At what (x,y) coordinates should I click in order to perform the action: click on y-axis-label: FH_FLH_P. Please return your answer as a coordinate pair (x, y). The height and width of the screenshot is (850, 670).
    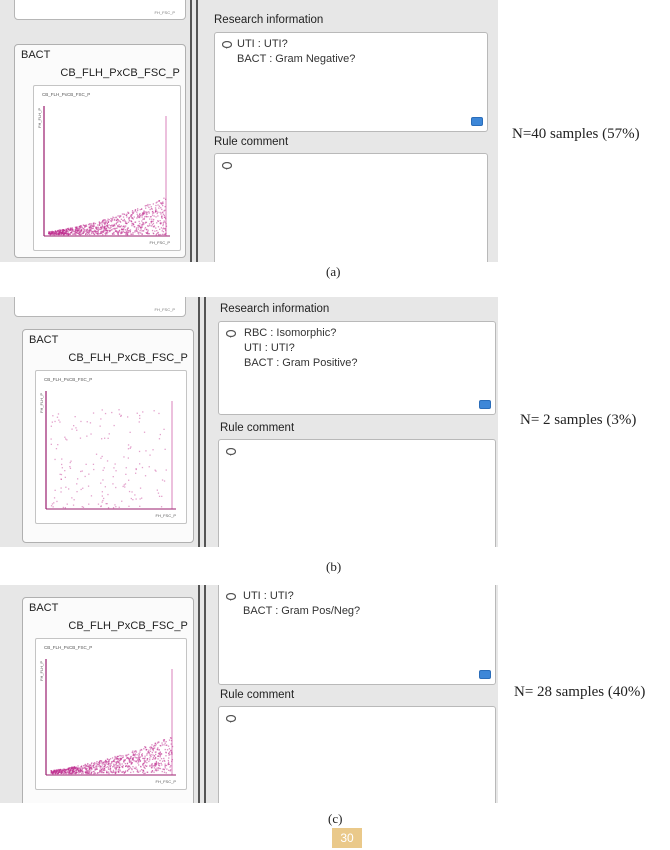
    Looking at the image, I should click on (41, 403).